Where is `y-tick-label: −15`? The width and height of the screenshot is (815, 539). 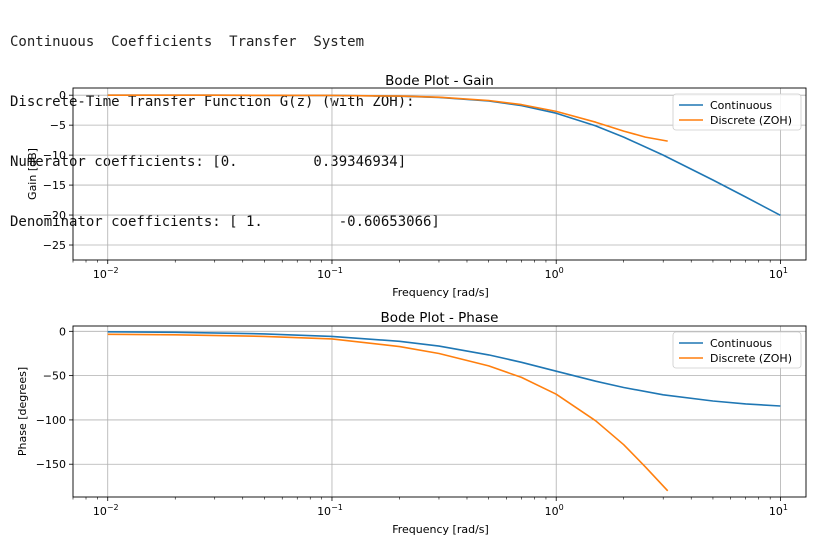 y-tick-label: −15 is located at coordinates (54, 185).